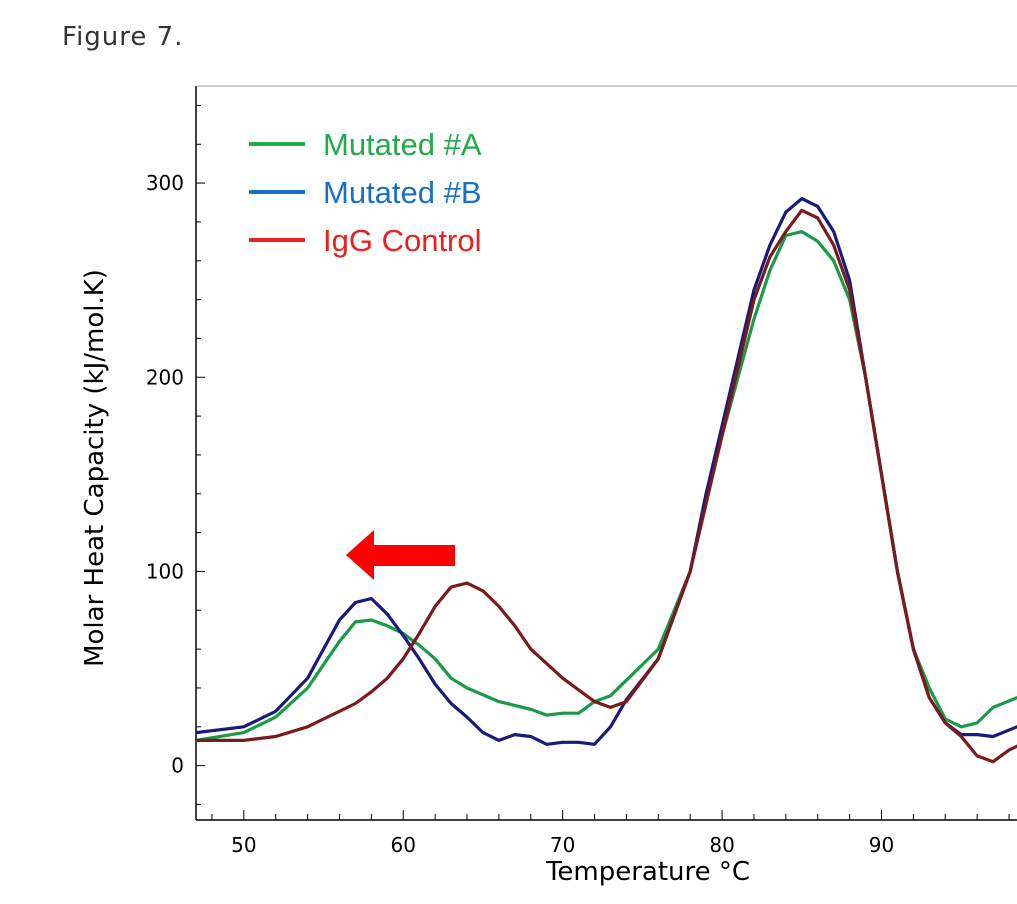 The height and width of the screenshot is (904, 1017). What do you see at coordinates (403, 845) in the screenshot?
I see `x-tick-label: 60` at bounding box center [403, 845].